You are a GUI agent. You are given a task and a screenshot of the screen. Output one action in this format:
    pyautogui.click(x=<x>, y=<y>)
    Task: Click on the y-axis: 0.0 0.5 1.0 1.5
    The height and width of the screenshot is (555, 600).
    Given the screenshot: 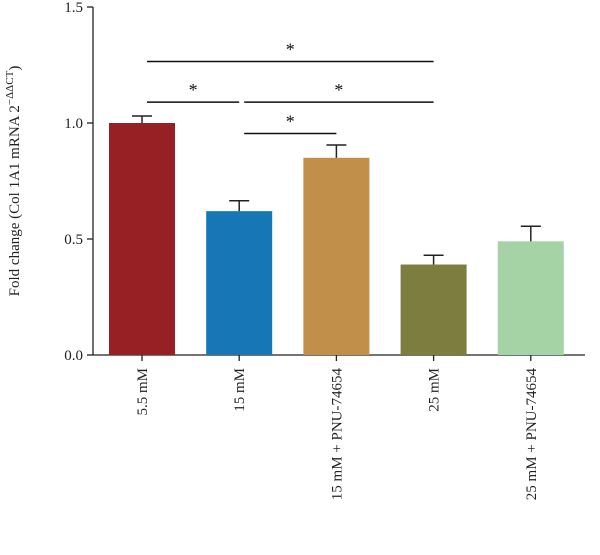 What is the action you would take?
    pyautogui.click(x=79, y=182)
    